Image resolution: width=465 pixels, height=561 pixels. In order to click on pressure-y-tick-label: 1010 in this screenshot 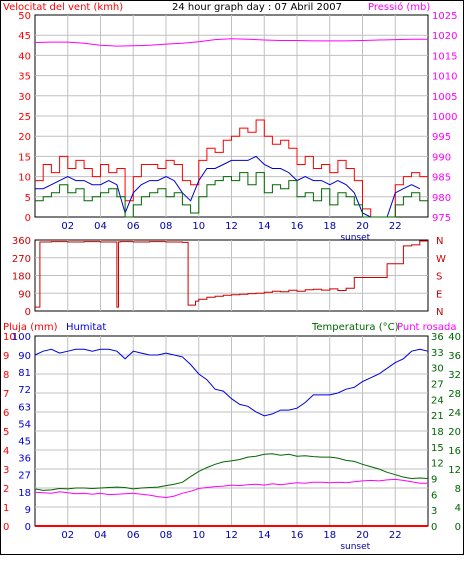, I will do `click(444, 77)`.